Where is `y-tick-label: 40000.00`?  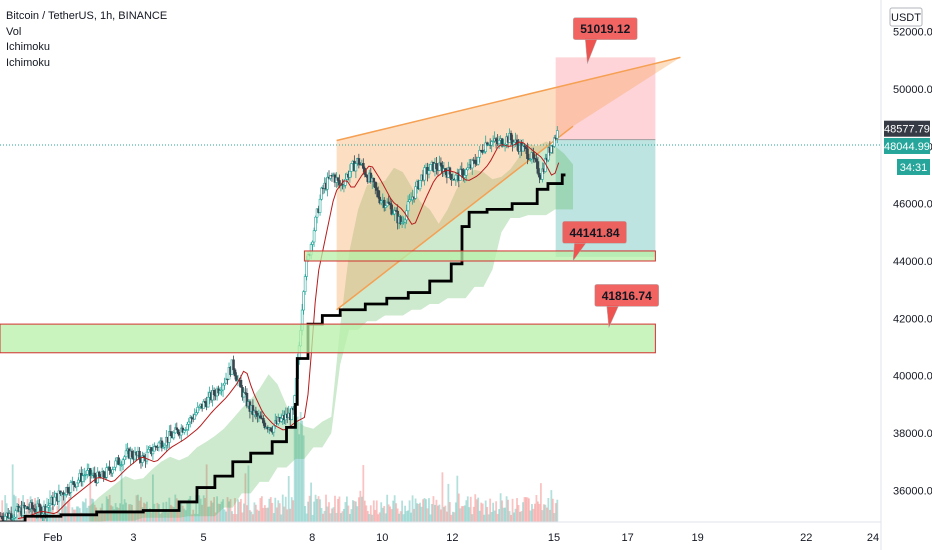
y-tick-label: 40000.00 is located at coordinates (912, 377).